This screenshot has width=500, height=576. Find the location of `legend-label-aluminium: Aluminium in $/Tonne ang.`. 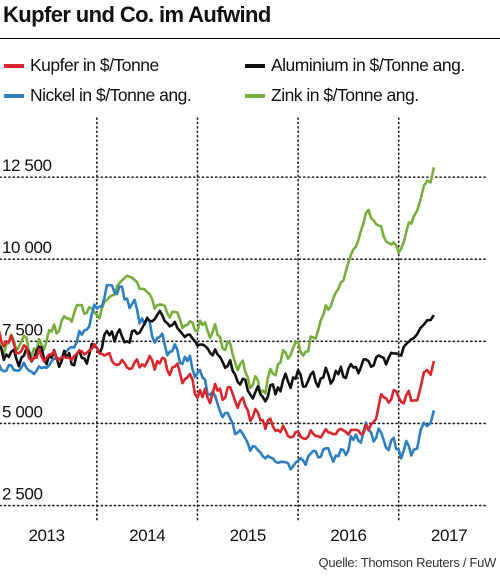

legend-label-aluminium: Aluminium in $/Tonne ang. is located at coordinates (368, 65).